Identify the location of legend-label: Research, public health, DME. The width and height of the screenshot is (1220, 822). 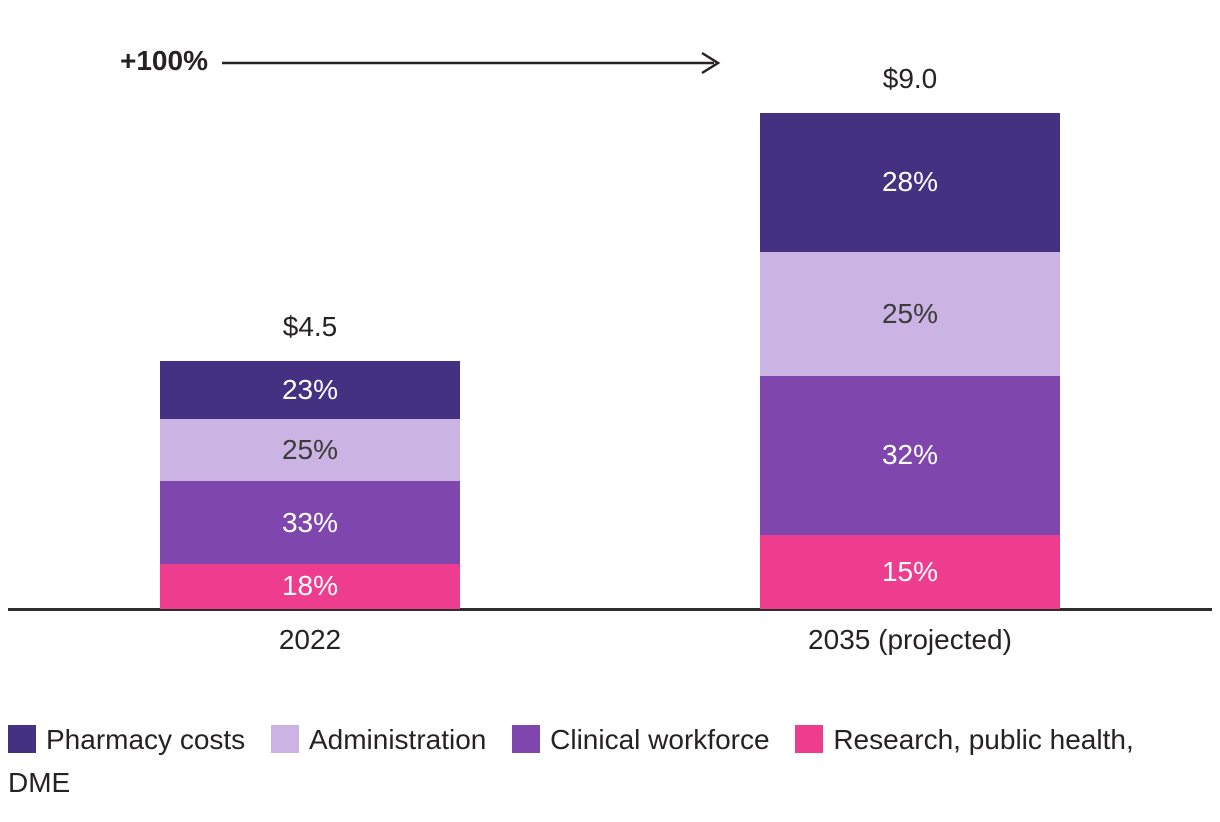
(571, 761).